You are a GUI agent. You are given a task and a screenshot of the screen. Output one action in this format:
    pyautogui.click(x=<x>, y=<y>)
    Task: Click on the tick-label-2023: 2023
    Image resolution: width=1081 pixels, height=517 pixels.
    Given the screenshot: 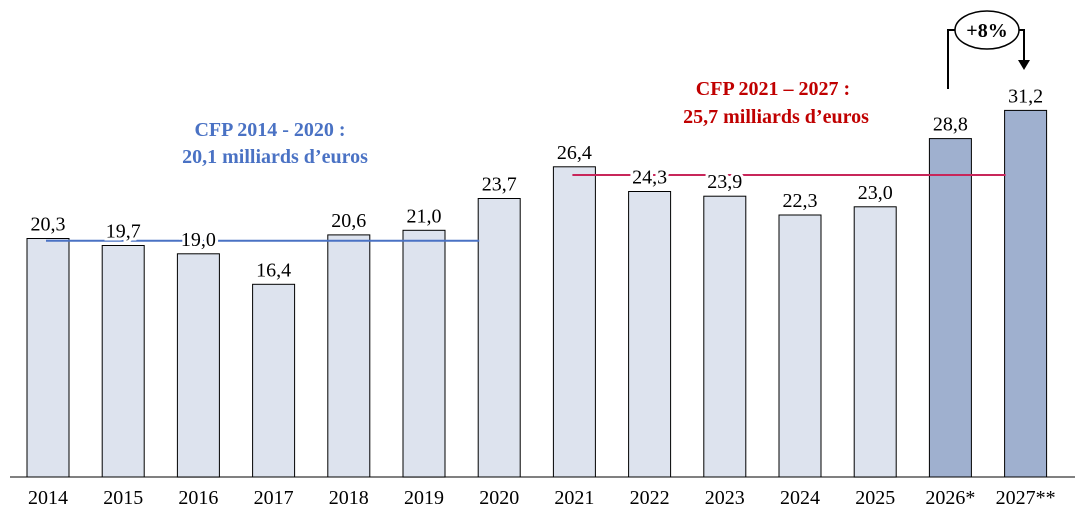 What is the action you would take?
    pyautogui.click(x=725, y=498)
    